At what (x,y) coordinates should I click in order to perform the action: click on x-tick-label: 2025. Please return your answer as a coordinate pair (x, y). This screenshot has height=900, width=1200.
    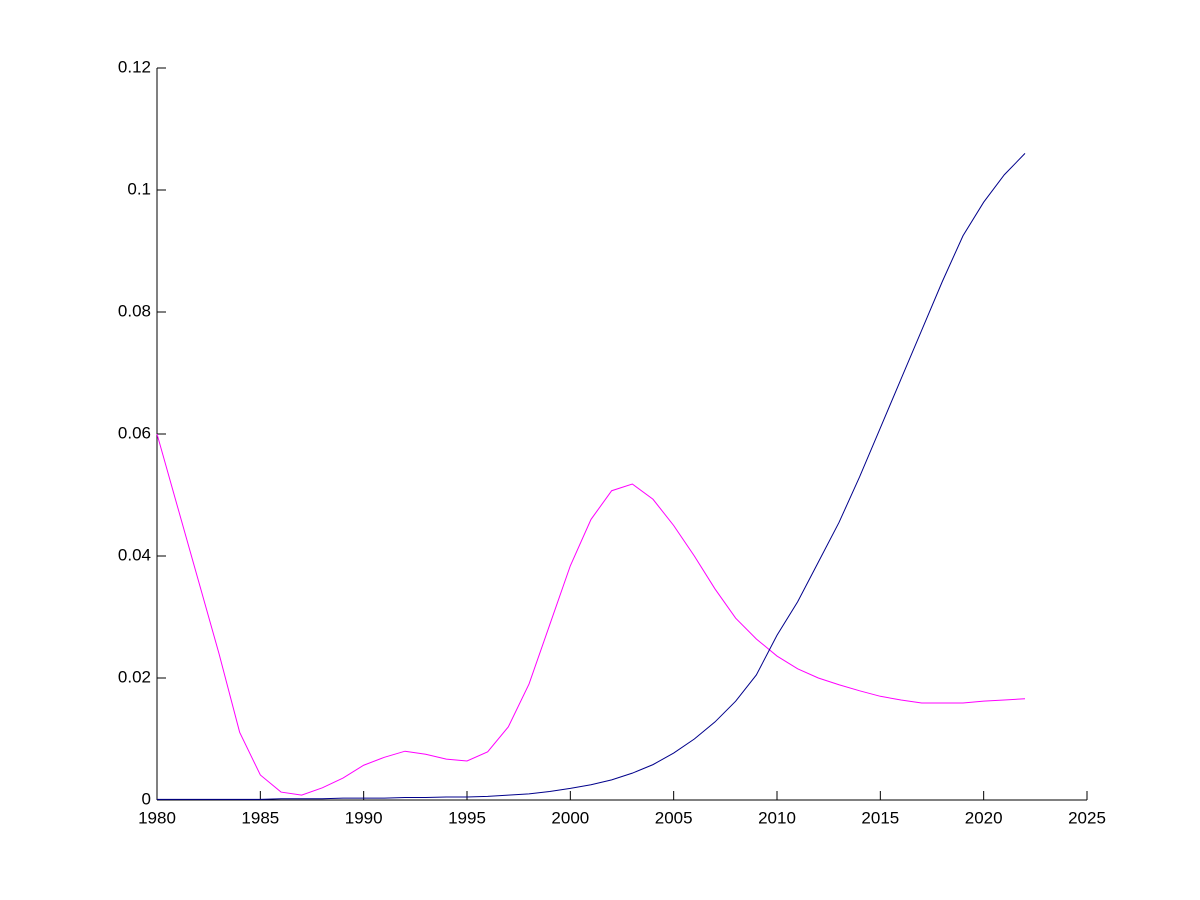
    Looking at the image, I should click on (1087, 817).